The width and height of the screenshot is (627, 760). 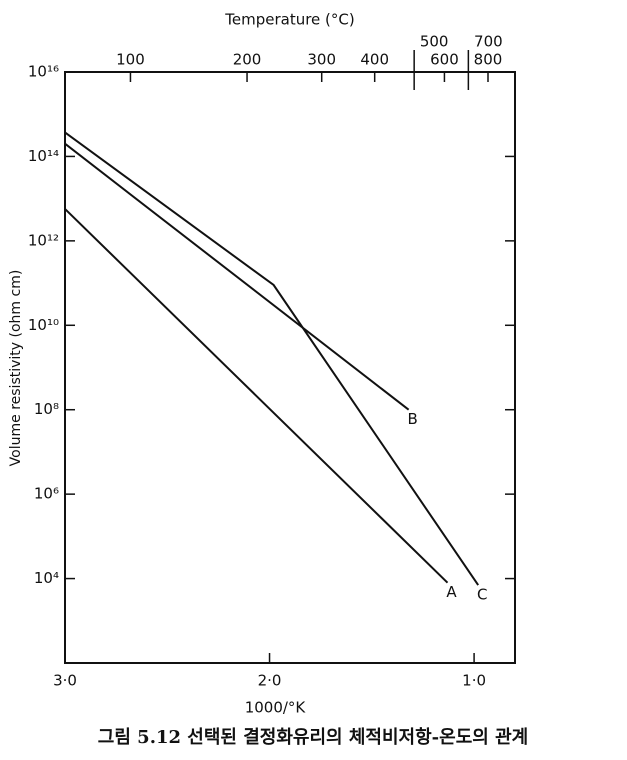 What do you see at coordinates (412, 419) in the screenshot?
I see `series-label: B` at bounding box center [412, 419].